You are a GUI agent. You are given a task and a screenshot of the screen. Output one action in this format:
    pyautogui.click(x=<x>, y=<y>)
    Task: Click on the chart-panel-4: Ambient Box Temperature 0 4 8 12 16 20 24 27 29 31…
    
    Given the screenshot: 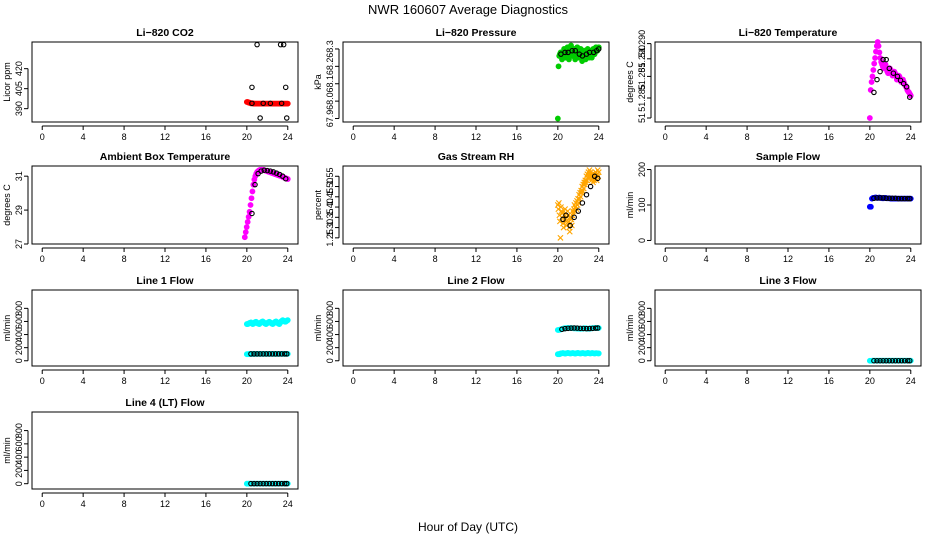 What is the action you would take?
    pyautogui.click(x=150, y=207)
    